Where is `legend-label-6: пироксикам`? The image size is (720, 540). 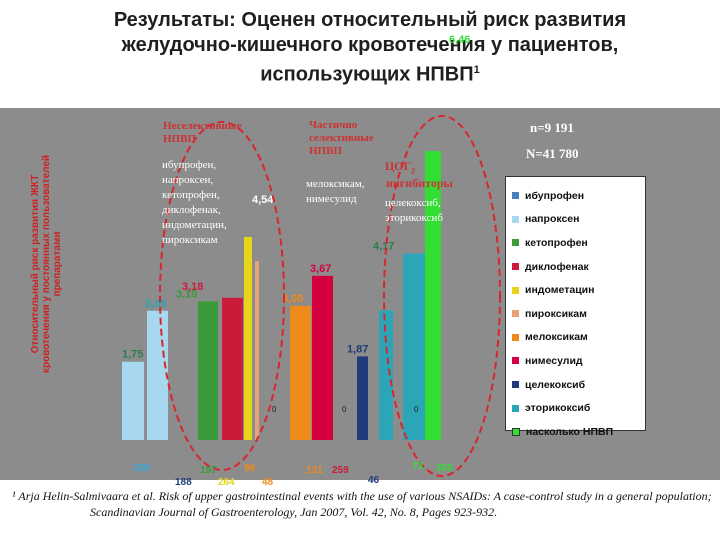
legend-label-6: пироксикам is located at coordinates (556, 313).